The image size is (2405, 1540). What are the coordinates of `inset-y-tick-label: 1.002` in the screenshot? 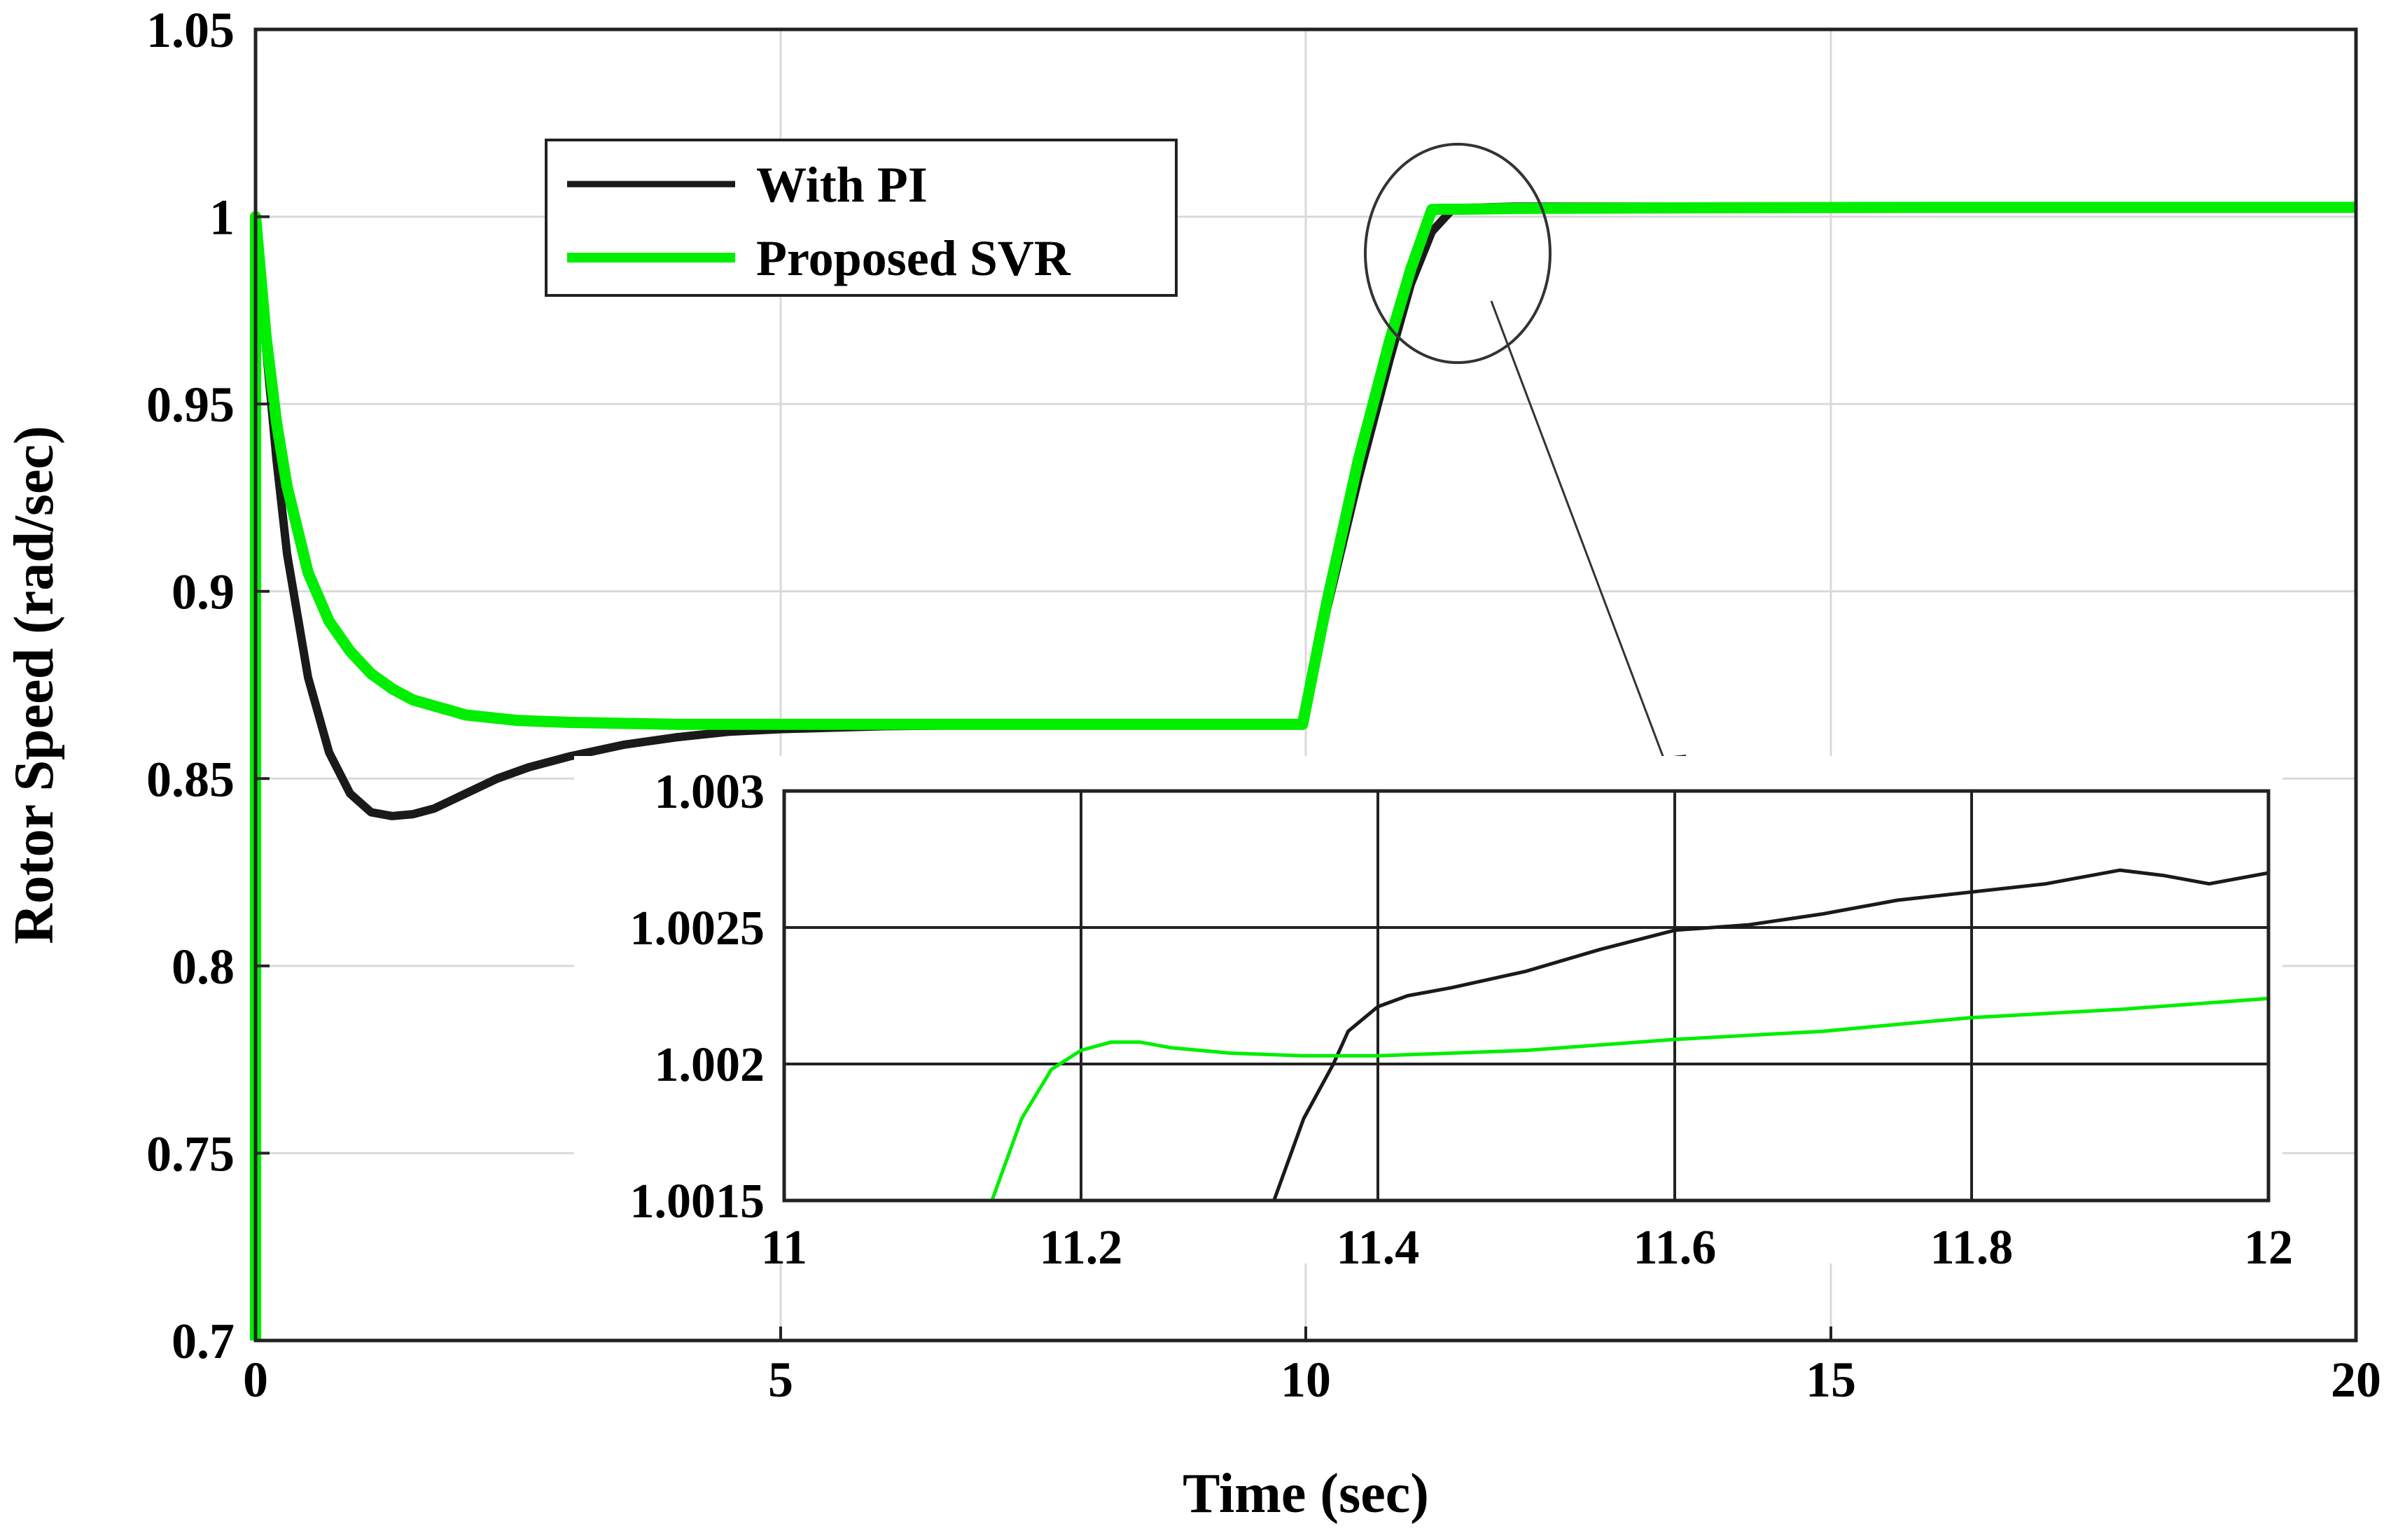 It's located at (710, 1065).